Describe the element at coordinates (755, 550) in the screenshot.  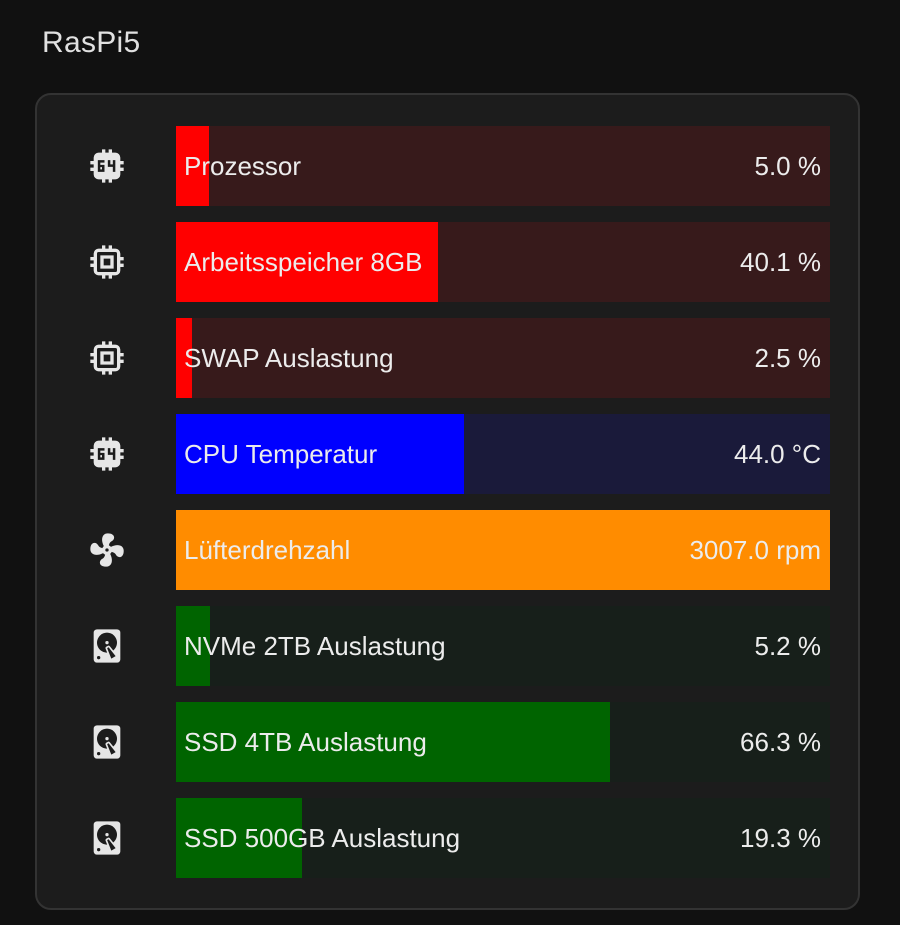
I see `bar-value: 3007.0 rpm` at that location.